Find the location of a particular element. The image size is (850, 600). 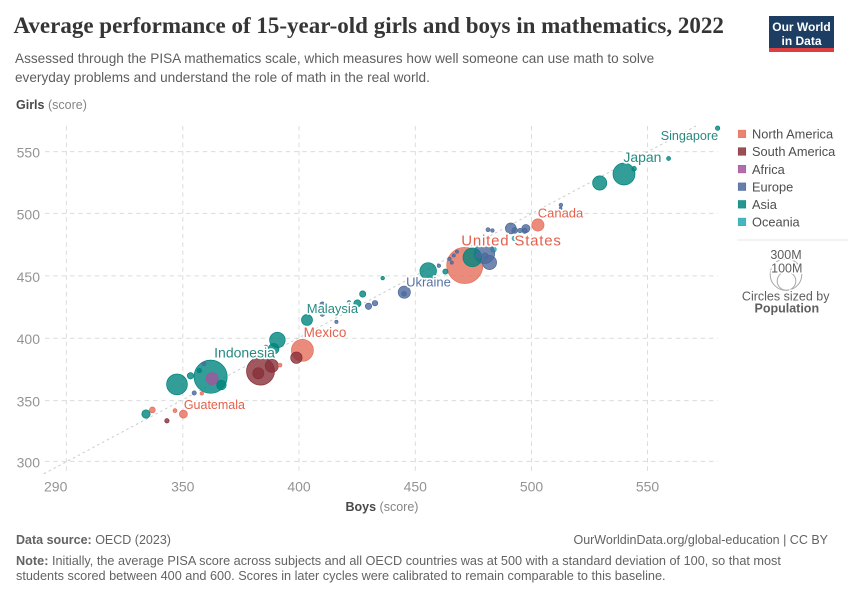

svg-text: 100M is located at coordinates (786, 269).